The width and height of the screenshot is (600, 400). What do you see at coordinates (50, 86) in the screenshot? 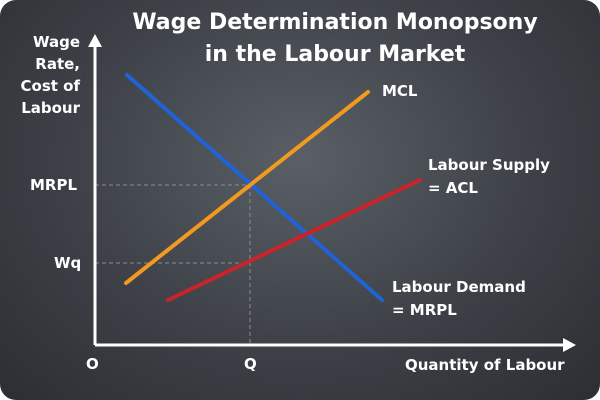
I see `y-axis-label-line3: Cost of` at bounding box center [50, 86].